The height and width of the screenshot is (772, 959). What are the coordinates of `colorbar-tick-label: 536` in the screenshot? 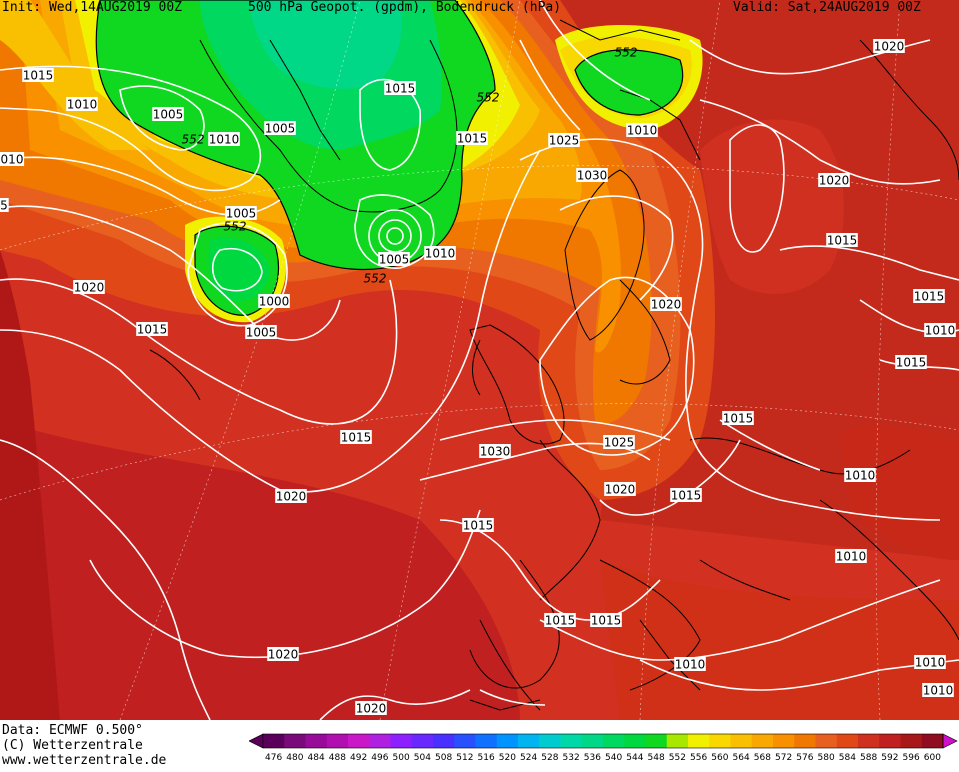 It's located at (592, 758).